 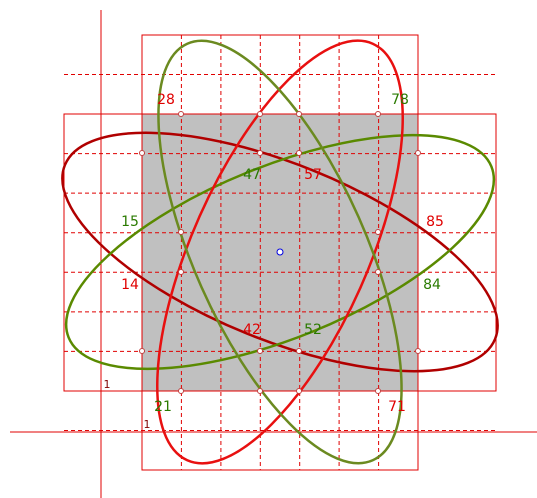 I want to click on point-label: 85, so click(x=435, y=222).